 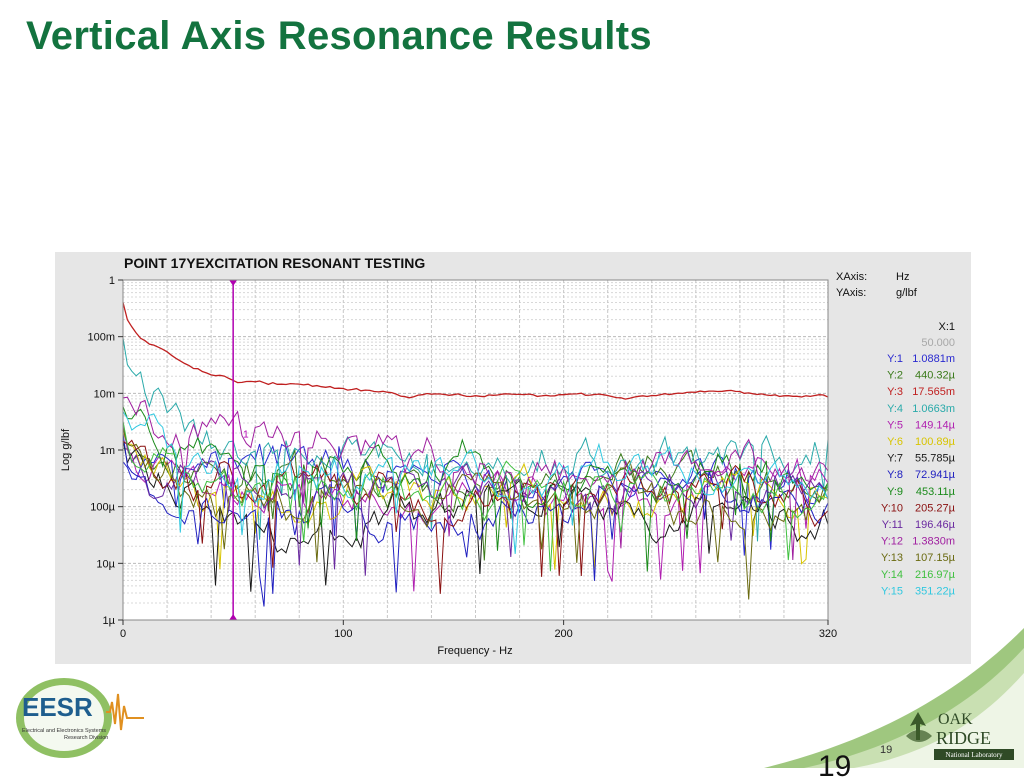 I want to click on readout-name-5: Y:5, so click(x=895, y=425).